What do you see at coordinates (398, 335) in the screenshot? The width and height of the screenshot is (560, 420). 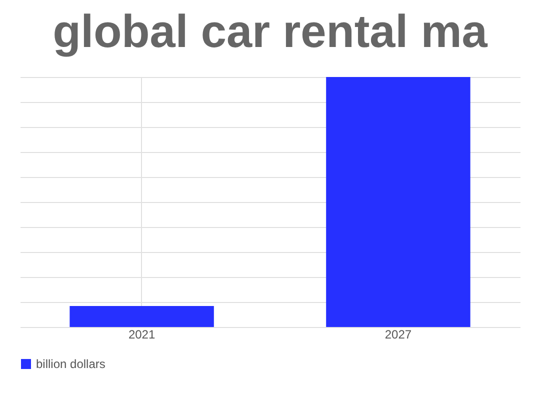 I see `x-tick-label: 2027` at bounding box center [398, 335].